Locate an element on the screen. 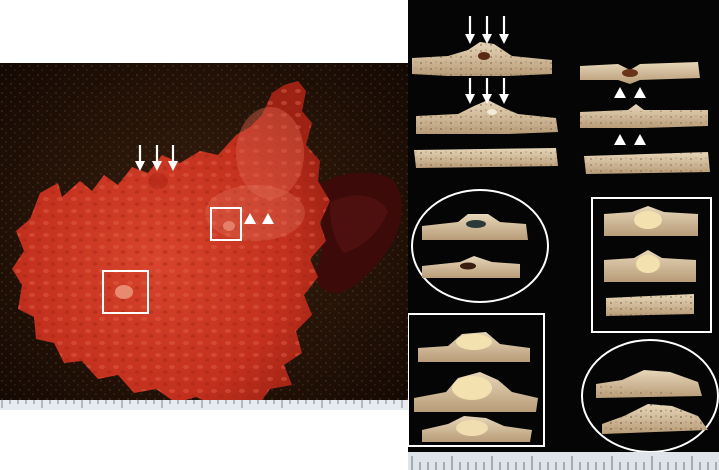 This screenshot has height=470, width=719. slice-group-mid-left is located at coordinates (475, 246).